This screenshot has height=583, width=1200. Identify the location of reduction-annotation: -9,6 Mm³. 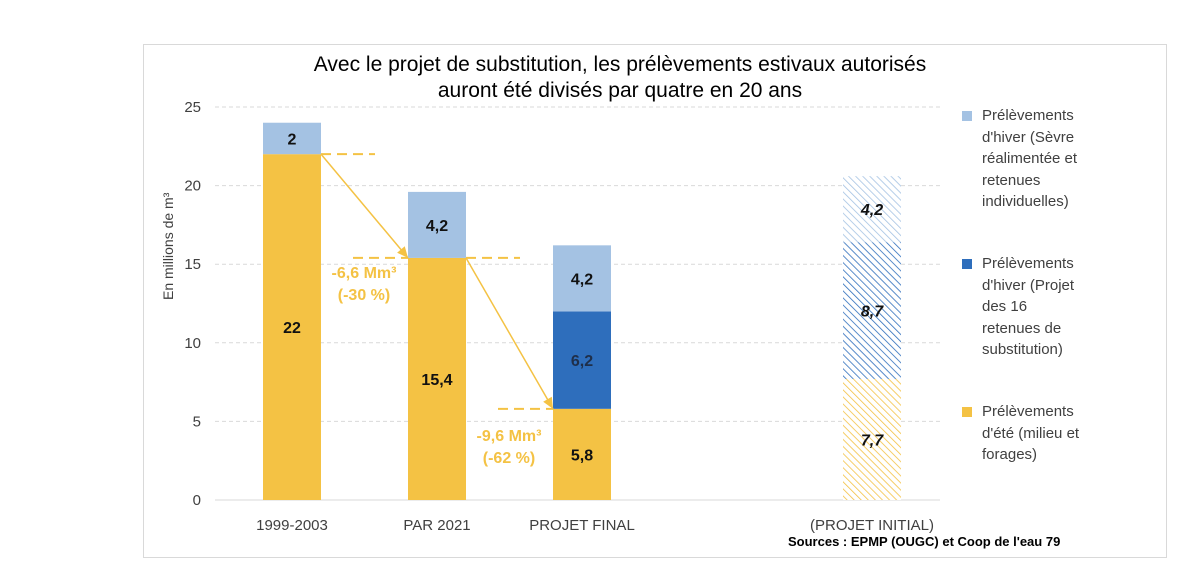
(509, 436).